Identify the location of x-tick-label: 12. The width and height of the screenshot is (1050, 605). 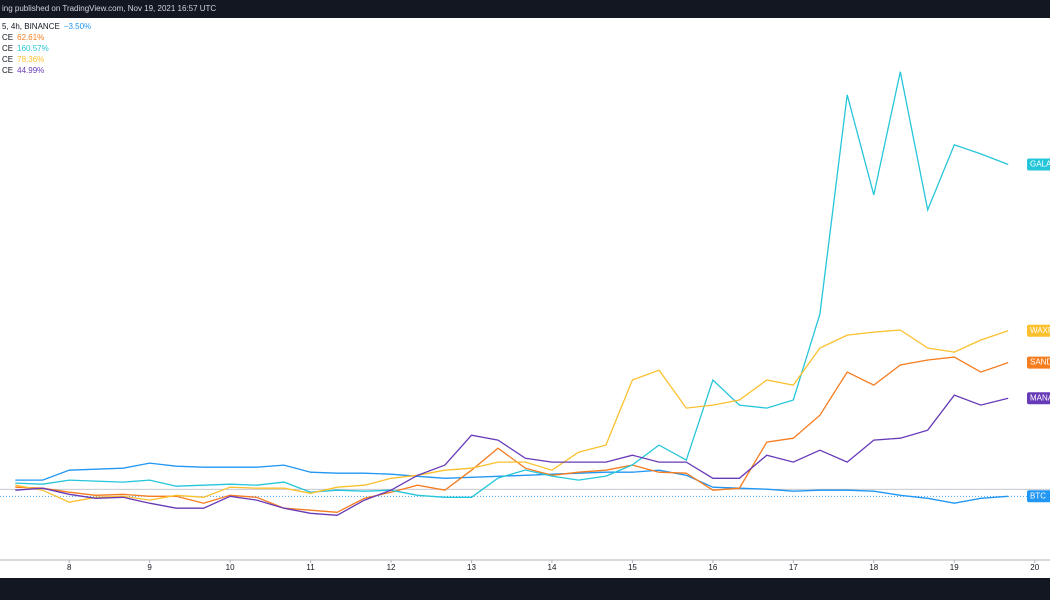
(391, 567).